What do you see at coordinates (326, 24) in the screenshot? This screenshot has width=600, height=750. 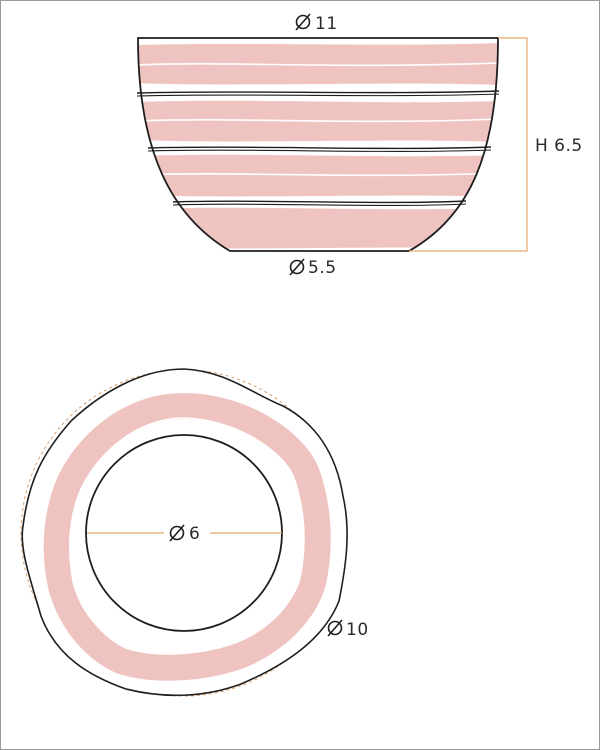 I see `top-diameter-value: 11` at bounding box center [326, 24].